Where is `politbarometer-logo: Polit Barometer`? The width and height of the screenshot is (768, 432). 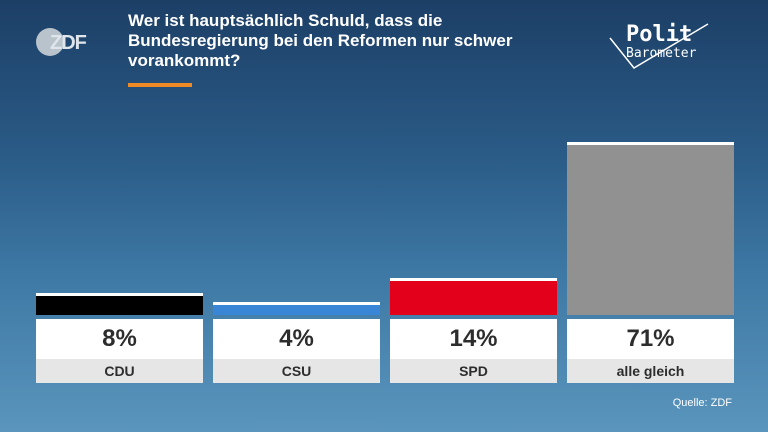 politbarometer-logo: Polit Barometer is located at coordinates (661, 46).